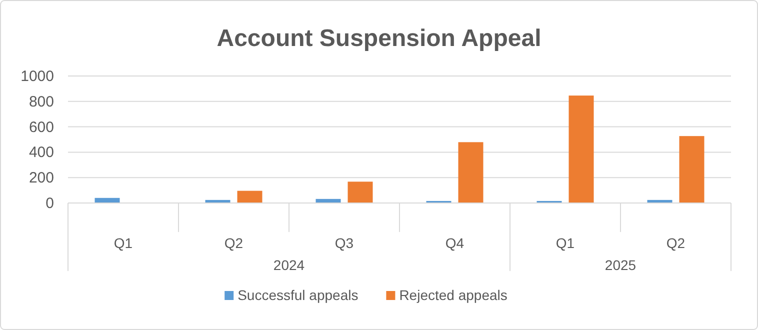 Image resolution: width=758 pixels, height=330 pixels. Describe the element at coordinates (37, 76) in the screenshot. I see `y-tick-label: 1000` at that location.